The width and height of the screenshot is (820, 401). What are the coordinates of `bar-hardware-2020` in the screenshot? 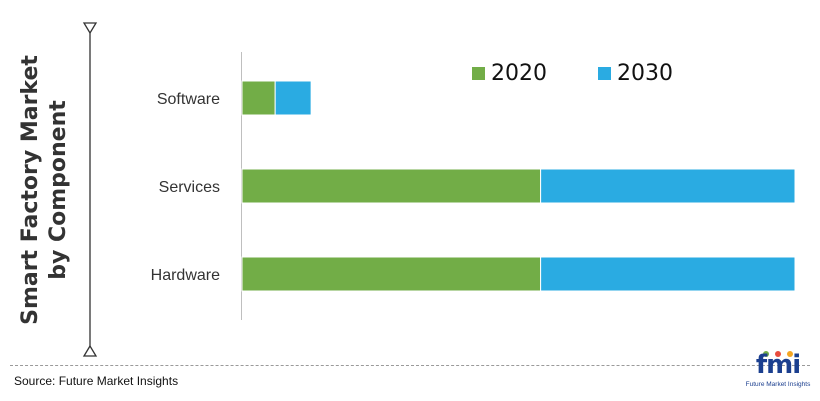 It's located at (391, 274).